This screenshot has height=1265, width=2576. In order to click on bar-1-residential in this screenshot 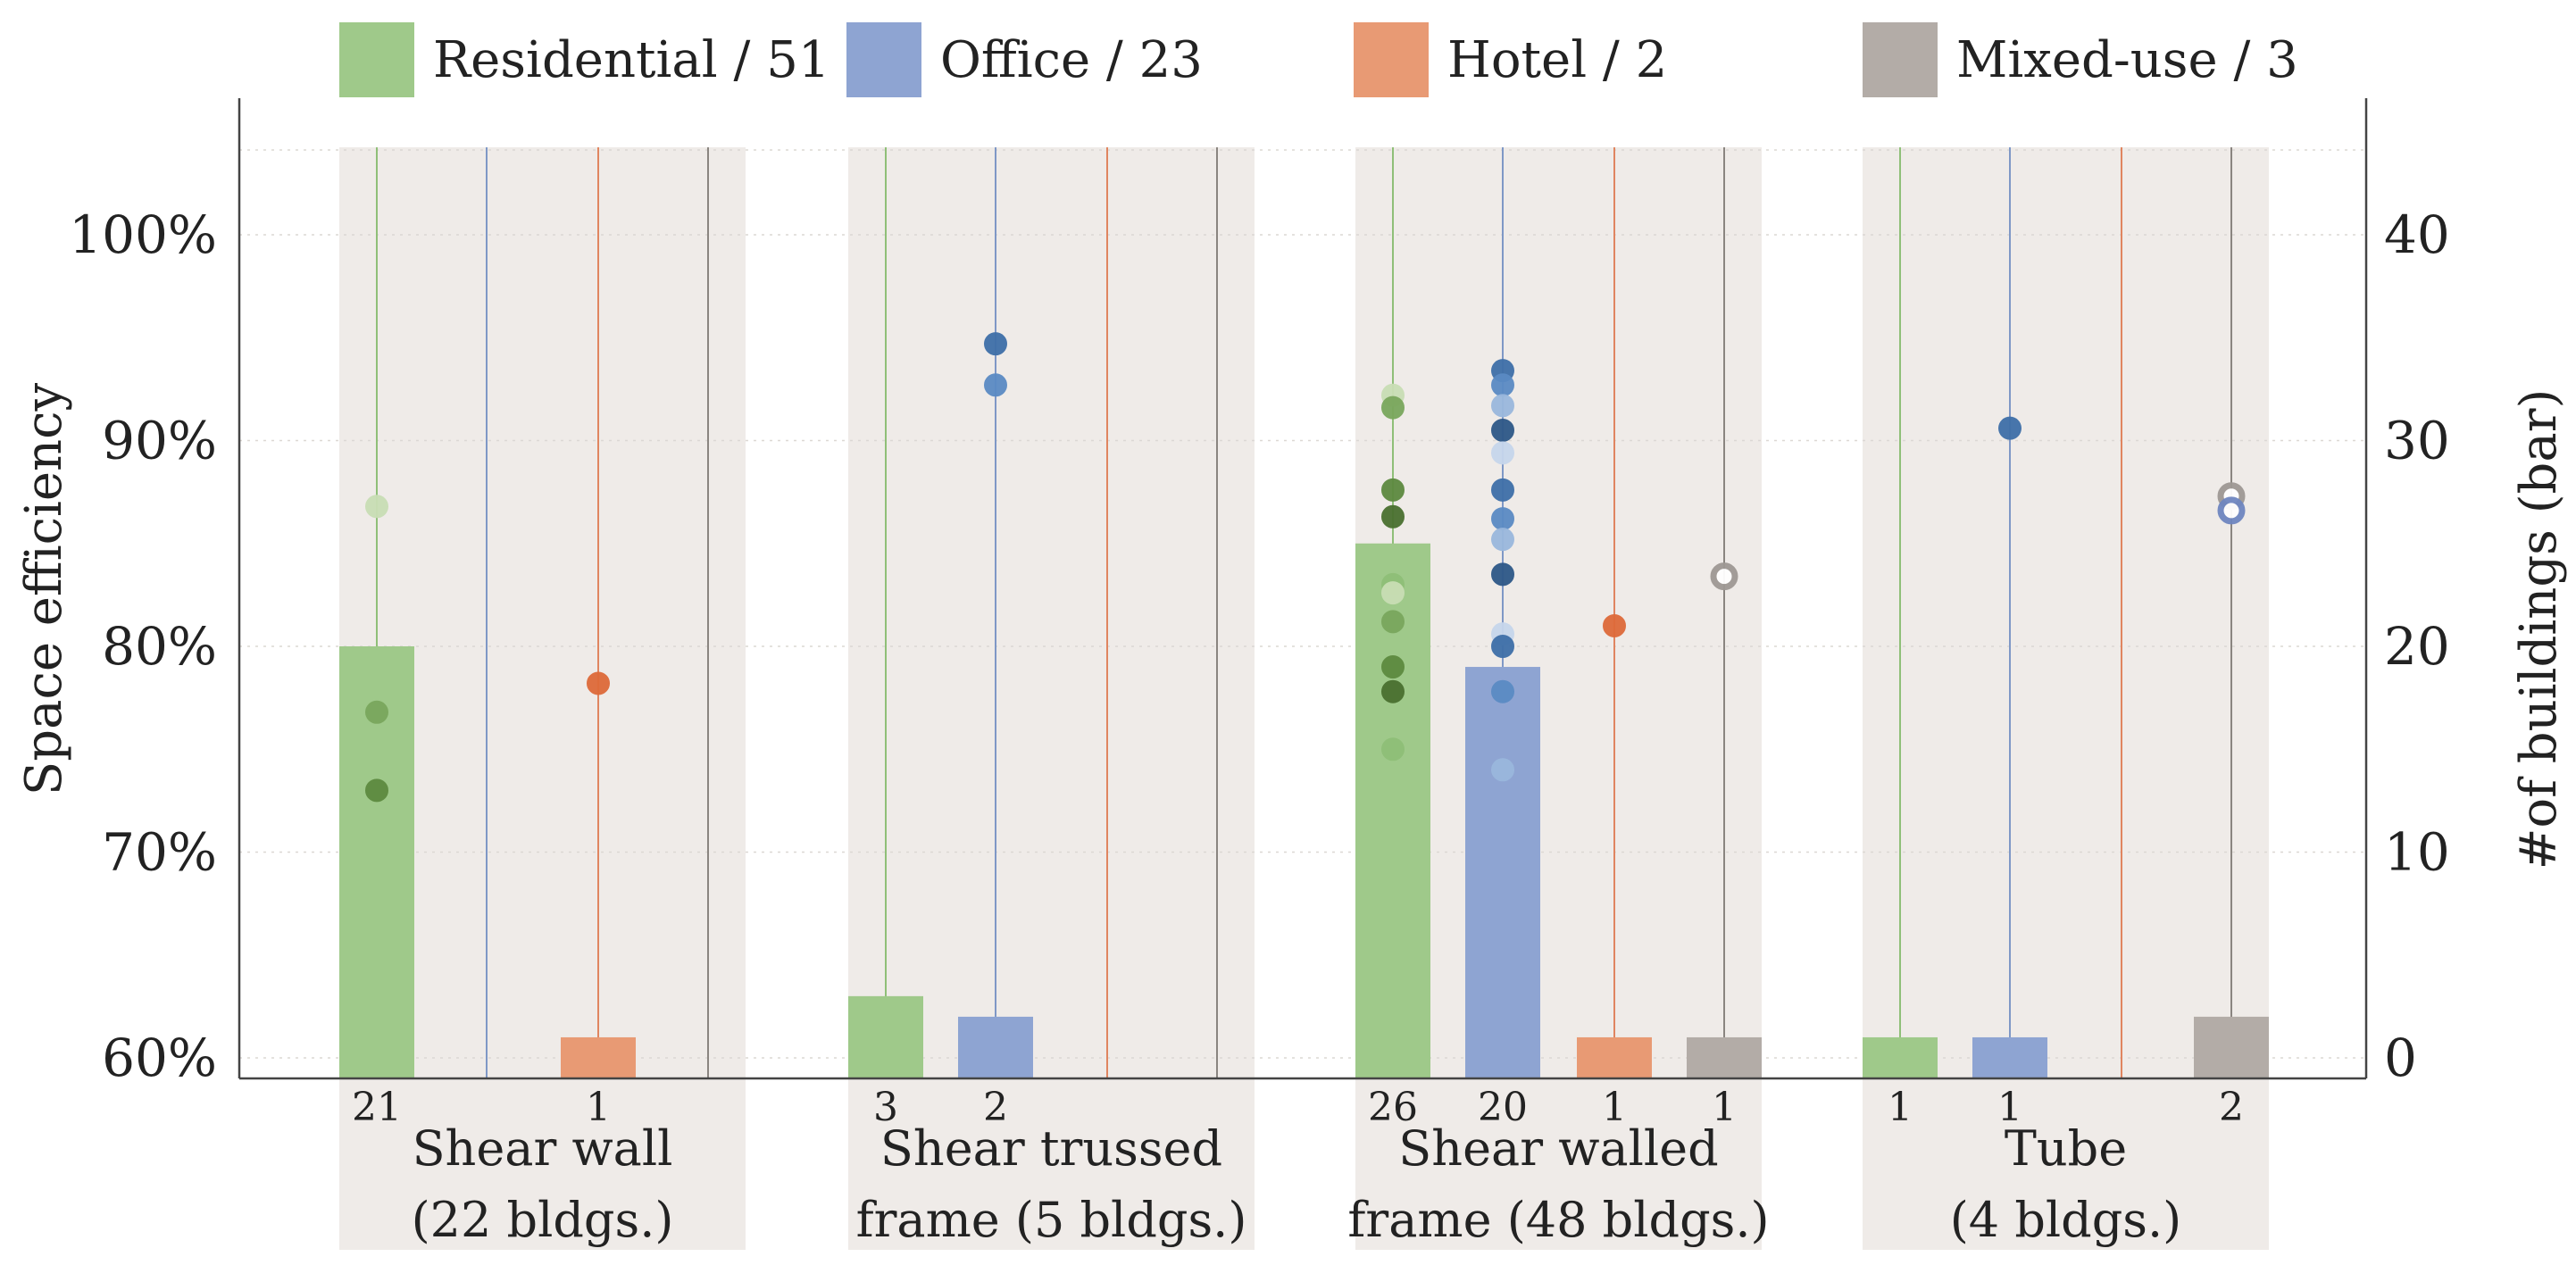, I will do `click(885, 1036)`.